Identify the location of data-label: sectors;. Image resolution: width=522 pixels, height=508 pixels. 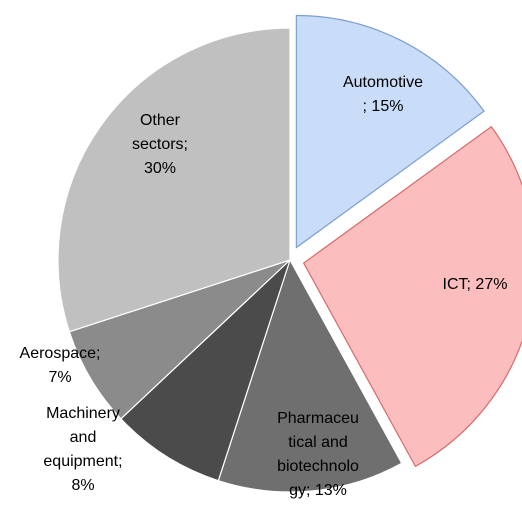
(160, 144).